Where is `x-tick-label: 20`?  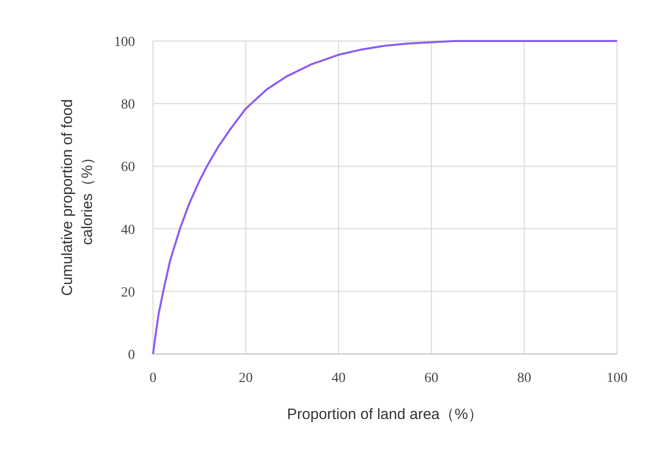
x-tick-label: 20 is located at coordinates (245, 378).